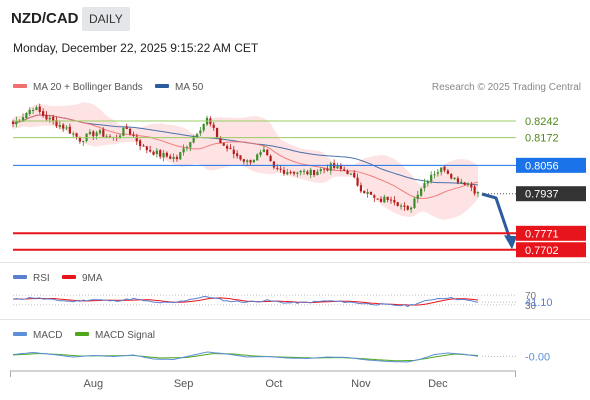  I want to click on macd-line, so click(245, 357).